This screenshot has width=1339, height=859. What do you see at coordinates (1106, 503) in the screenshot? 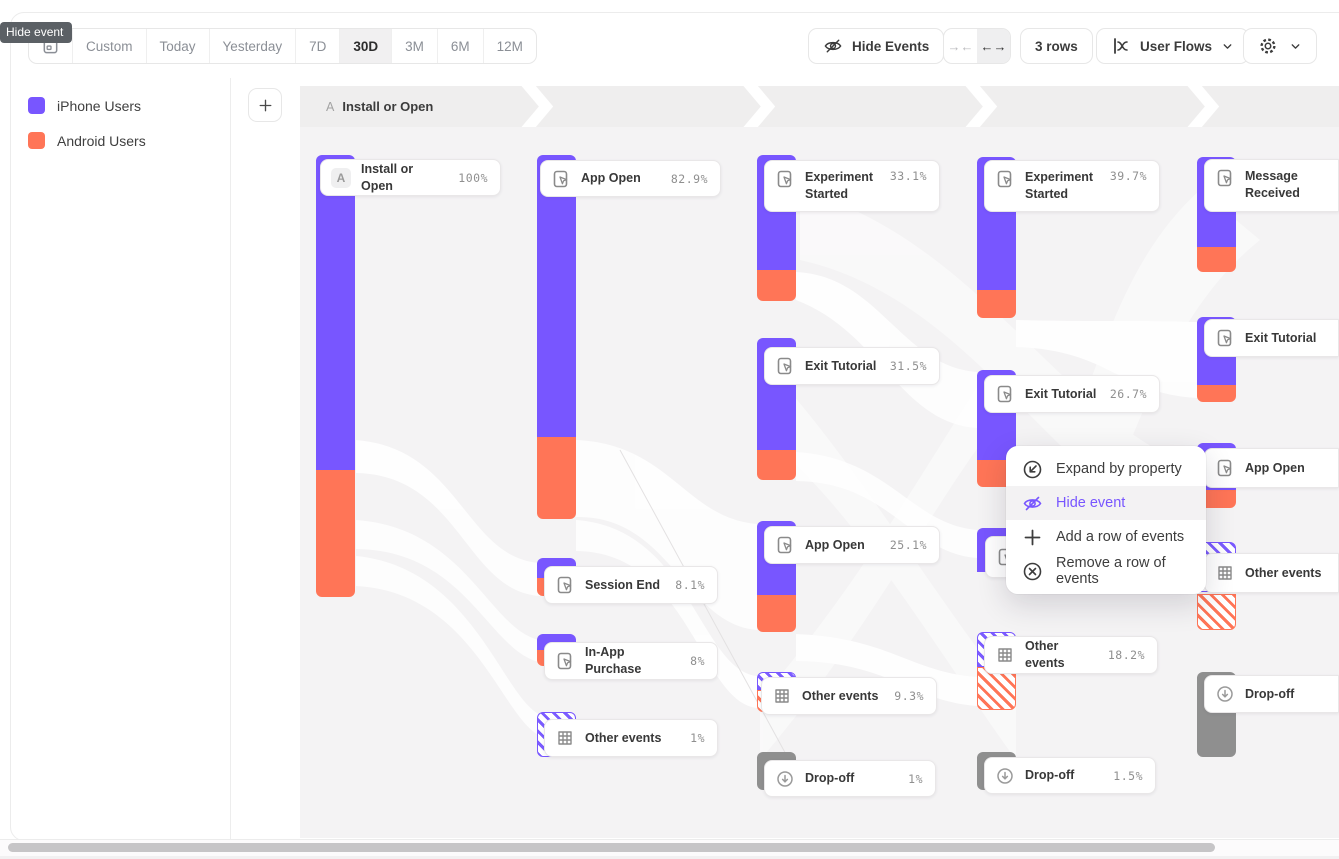
I see `menu-item-hide-event: Hide event` at bounding box center [1106, 503].